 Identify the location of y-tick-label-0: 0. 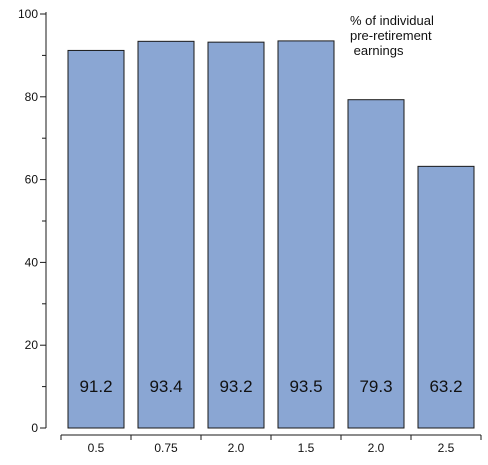
(34, 428).